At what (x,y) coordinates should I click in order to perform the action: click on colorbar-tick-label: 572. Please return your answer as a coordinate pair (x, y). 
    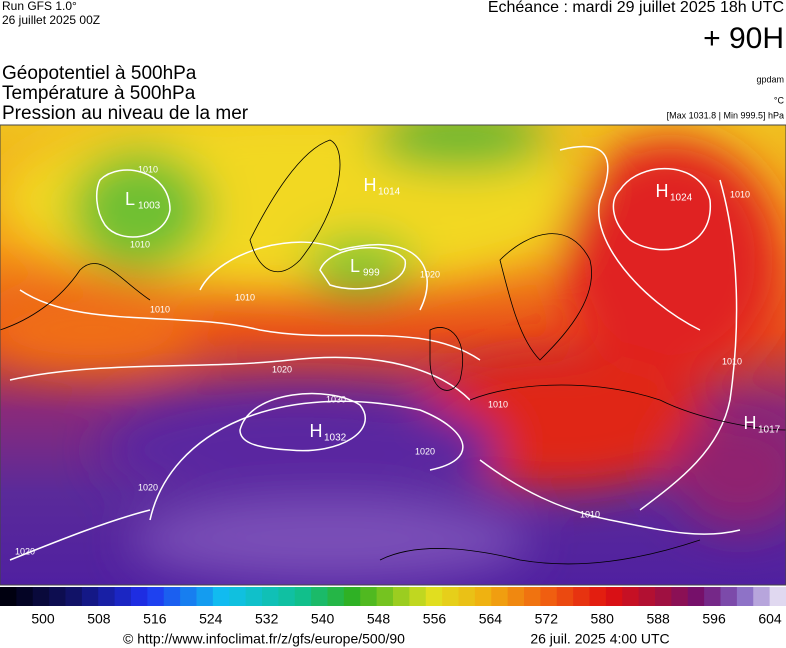
    Looking at the image, I should click on (547, 619).